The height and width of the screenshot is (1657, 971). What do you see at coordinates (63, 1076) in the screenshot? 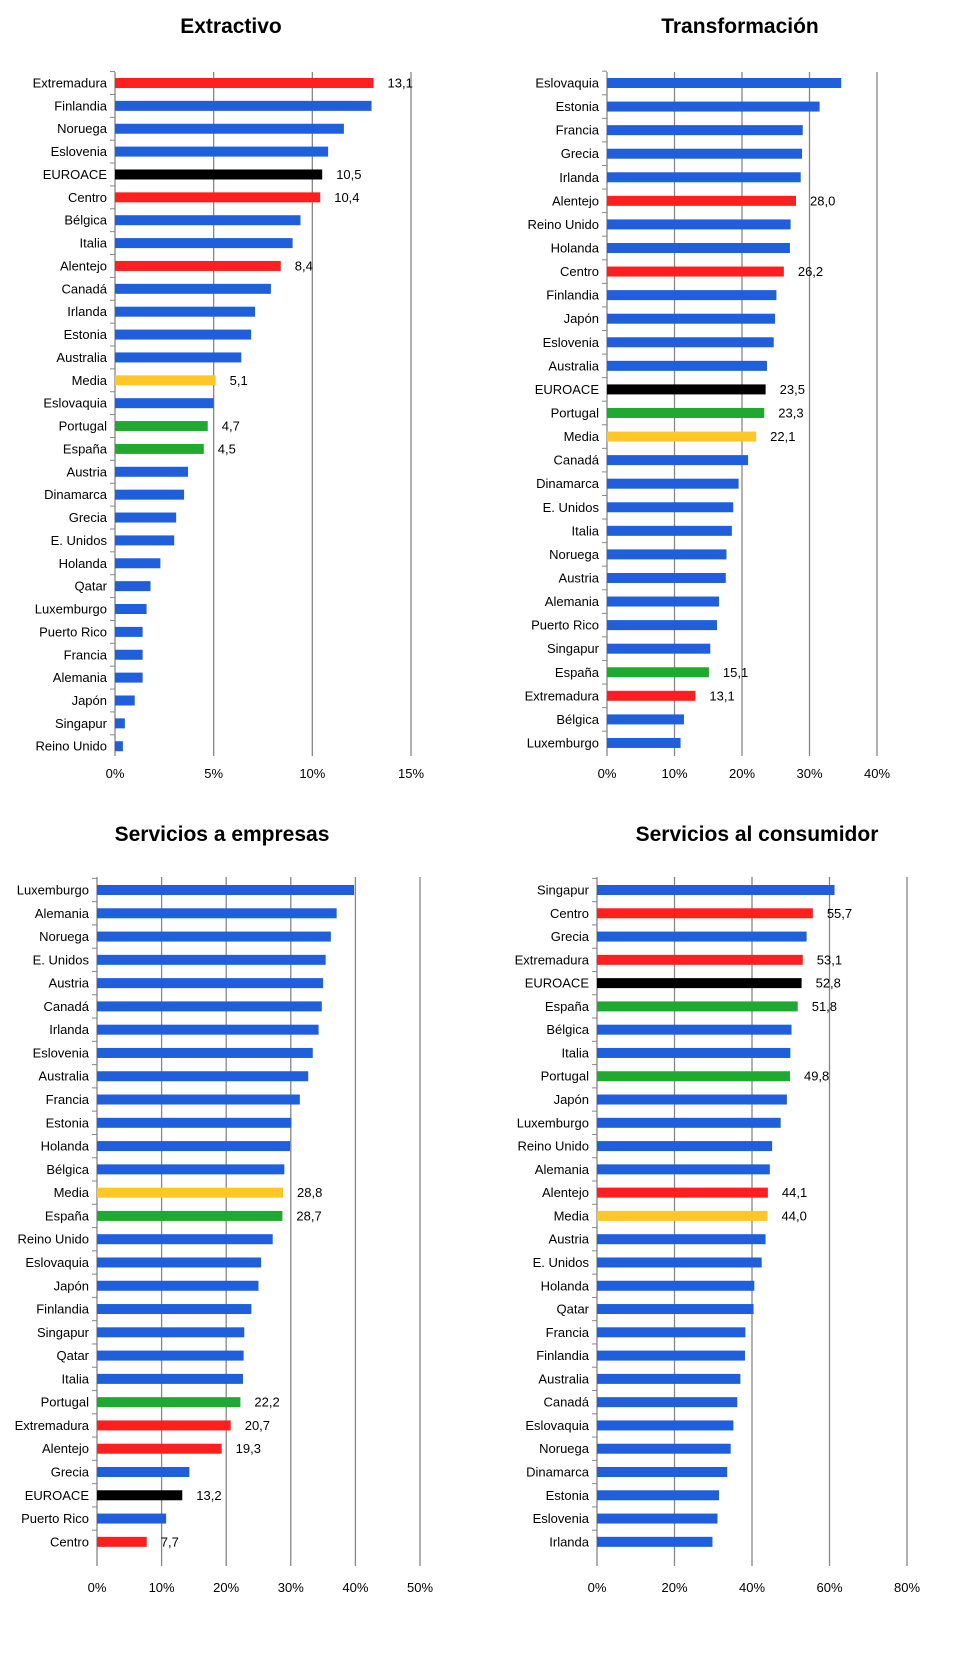
I see `category-label: Australia` at bounding box center [63, 1076].